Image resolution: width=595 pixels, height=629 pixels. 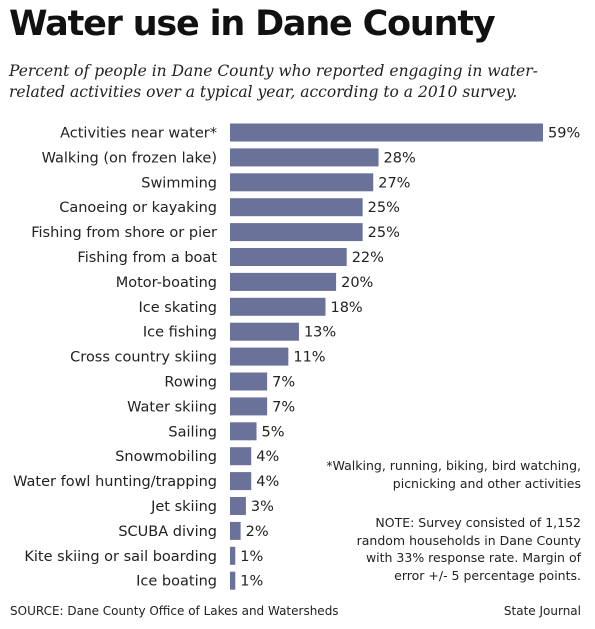 I want to click on category-label-6: Motor-boating, so click(x=166, y=283).